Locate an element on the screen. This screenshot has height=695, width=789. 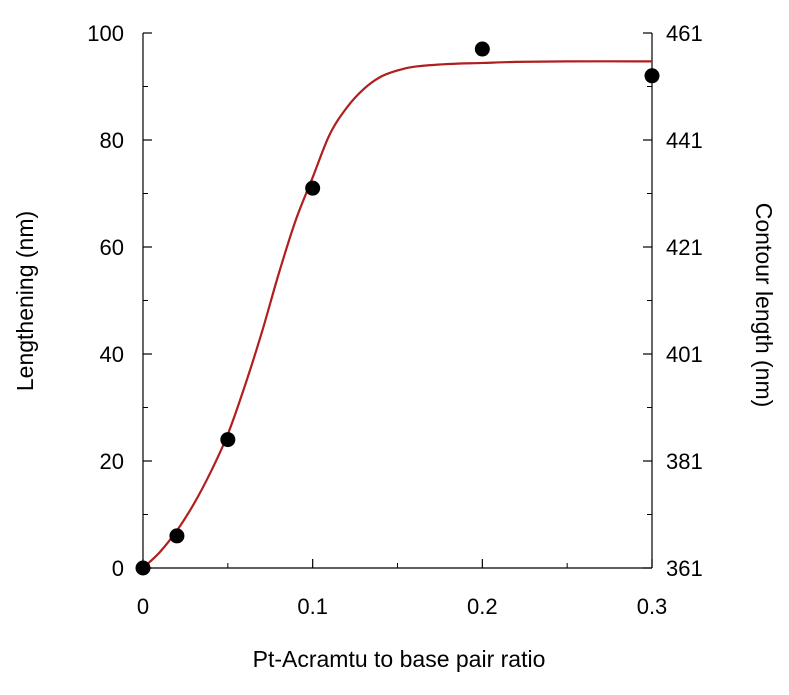
y-tick-label: 60 is located at coordinates (112, 247).